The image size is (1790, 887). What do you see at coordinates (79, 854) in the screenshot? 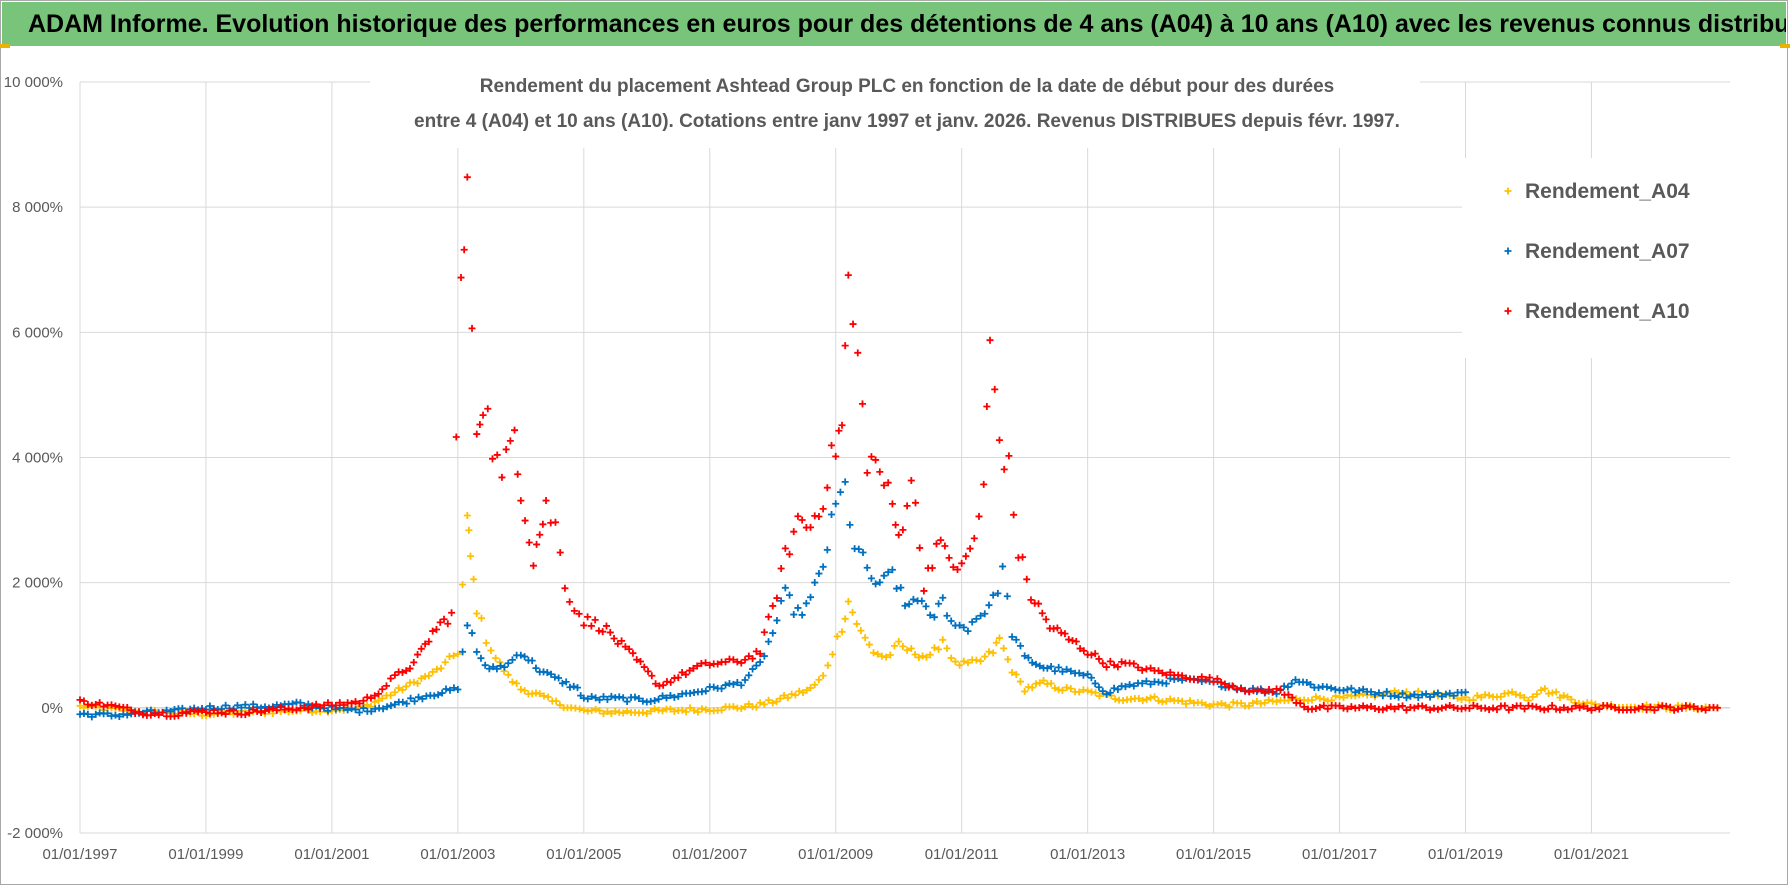
I see `x-tick-label: 01/01/1997` at bounding box center [79, 854].